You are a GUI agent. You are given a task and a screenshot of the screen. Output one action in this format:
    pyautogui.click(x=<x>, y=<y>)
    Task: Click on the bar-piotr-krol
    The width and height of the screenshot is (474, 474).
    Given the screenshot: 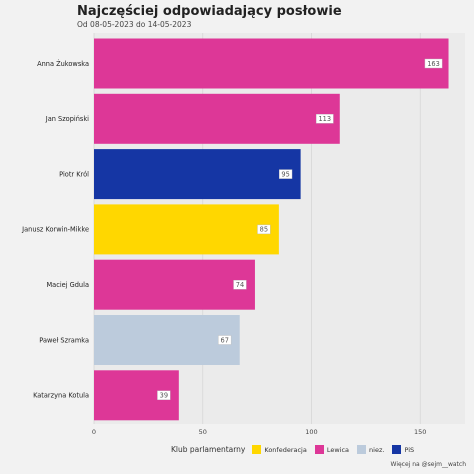 What is the action you would take?
    pyautogui.click(x=197, y=174)
    